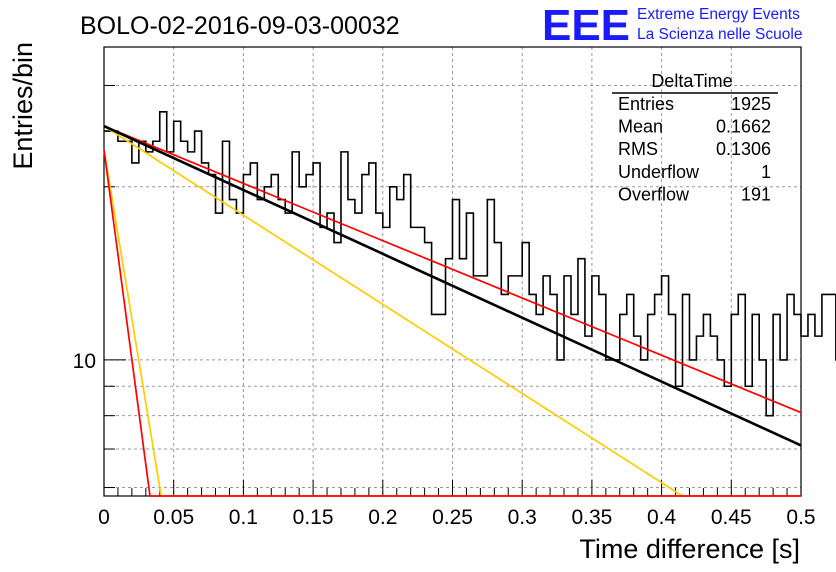 Image resolution: width=836 pixels, height=572 pixels. I want to click on x-tick-label: 0.45, so click(731, 517).